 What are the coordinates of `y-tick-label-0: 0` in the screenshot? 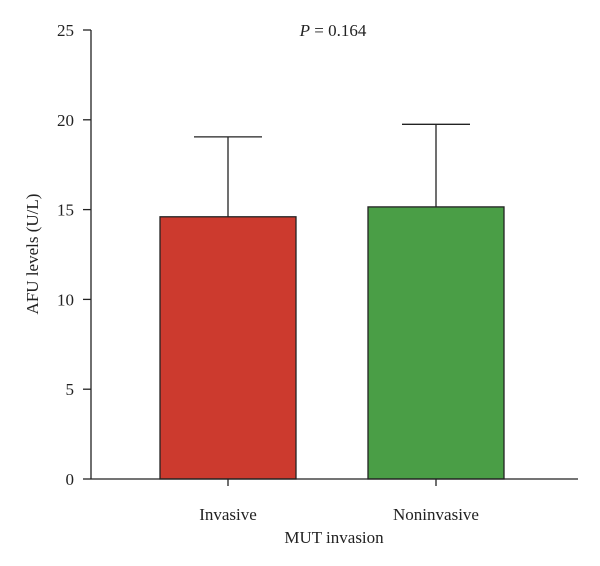 It's located at (70, 479).